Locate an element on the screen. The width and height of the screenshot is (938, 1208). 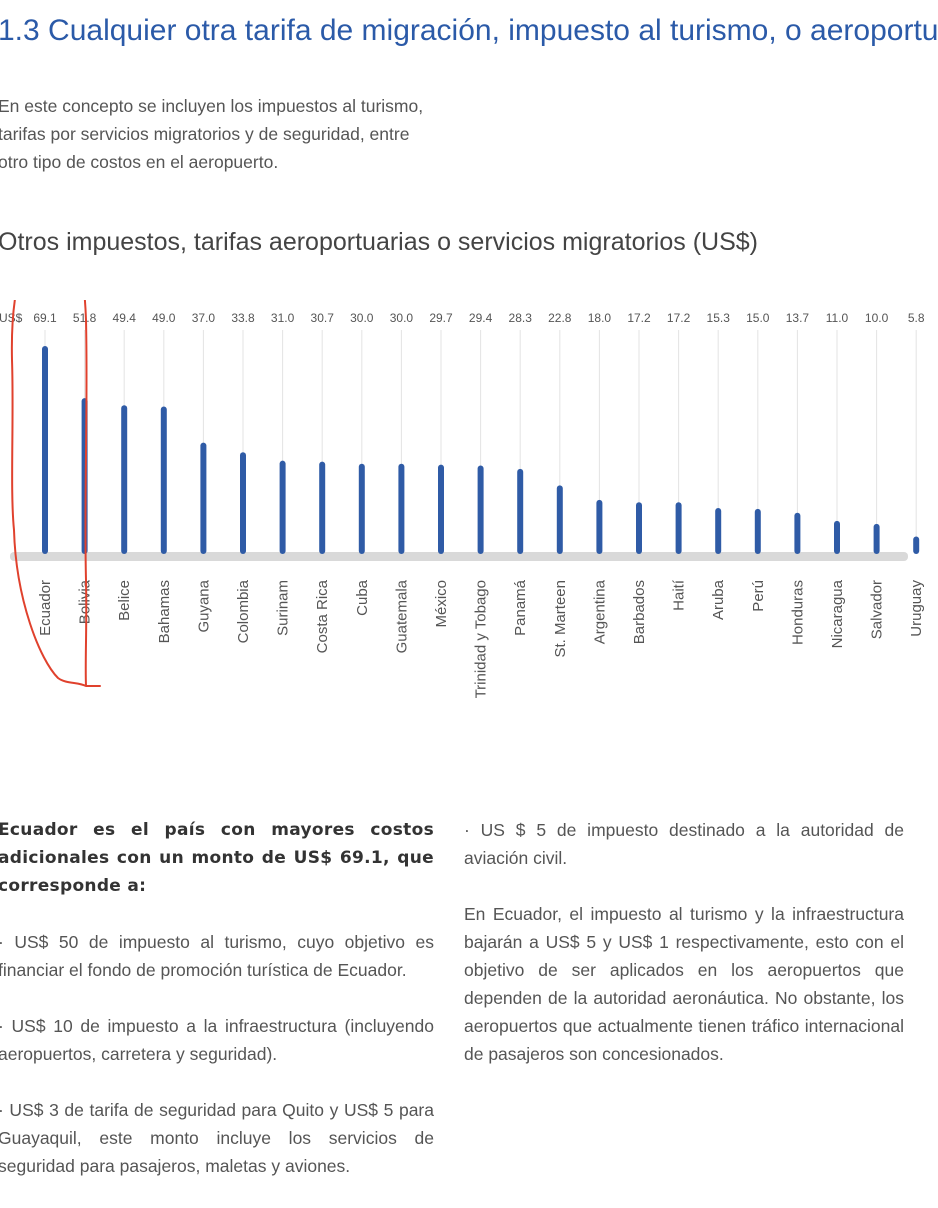
data-label: 30.7 is located at coordinates (323, 318).